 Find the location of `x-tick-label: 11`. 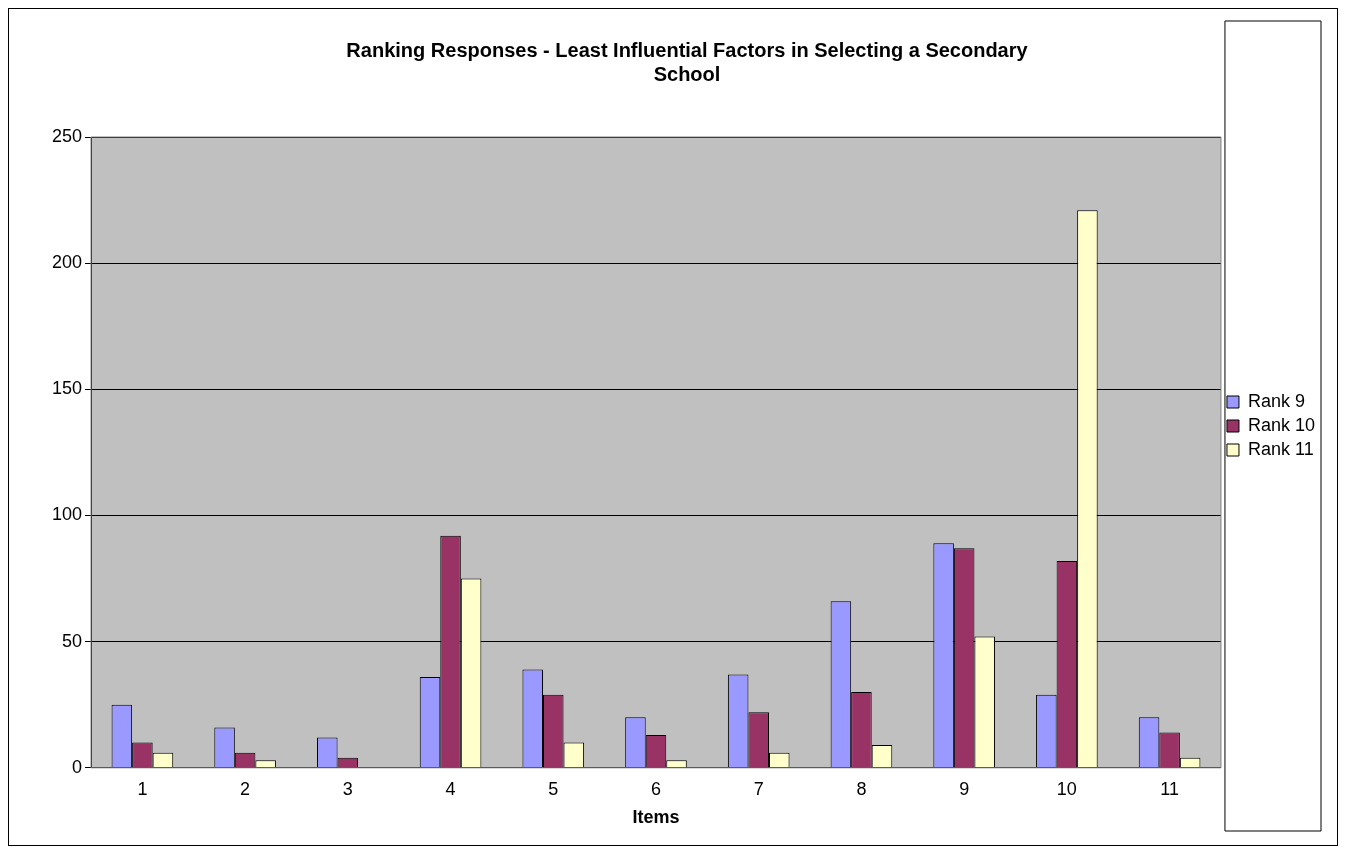

x-tick-label: 11 is located at coordinates (1169, 788).